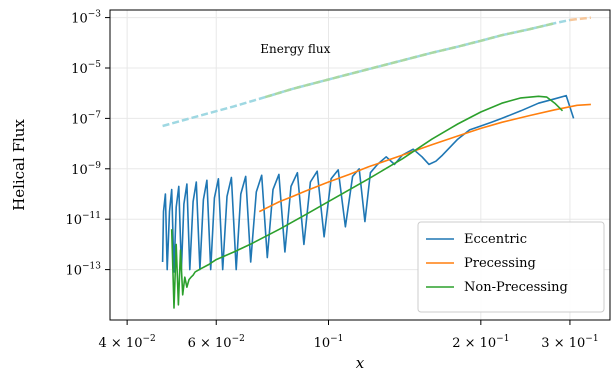 This screenshot has width=616, height=384. I want to click on x-tick-label-1: 6 × 10⁻², so click(216, 342).